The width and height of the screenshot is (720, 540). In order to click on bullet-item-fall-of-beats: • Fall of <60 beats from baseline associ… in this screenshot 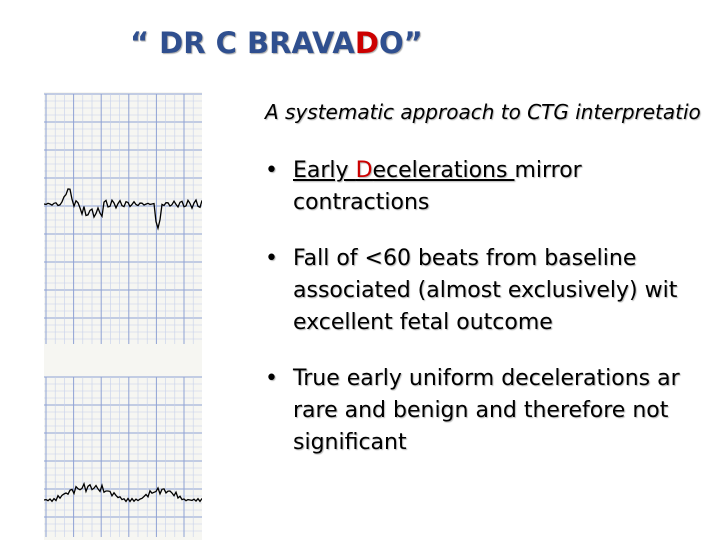, I will do `click(492, 291)`.